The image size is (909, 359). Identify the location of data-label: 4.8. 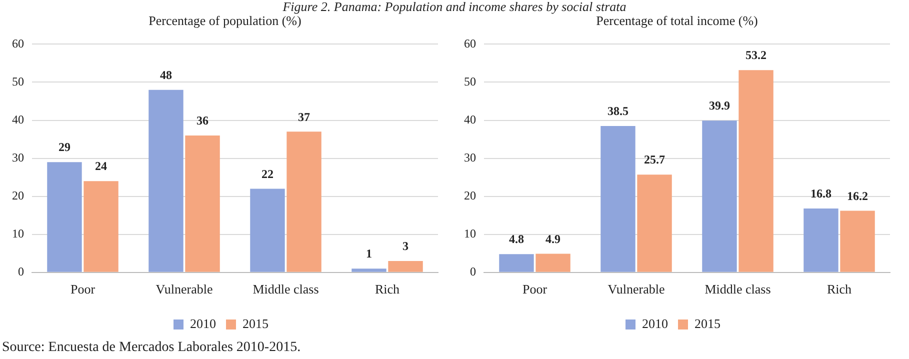
(516, 239).